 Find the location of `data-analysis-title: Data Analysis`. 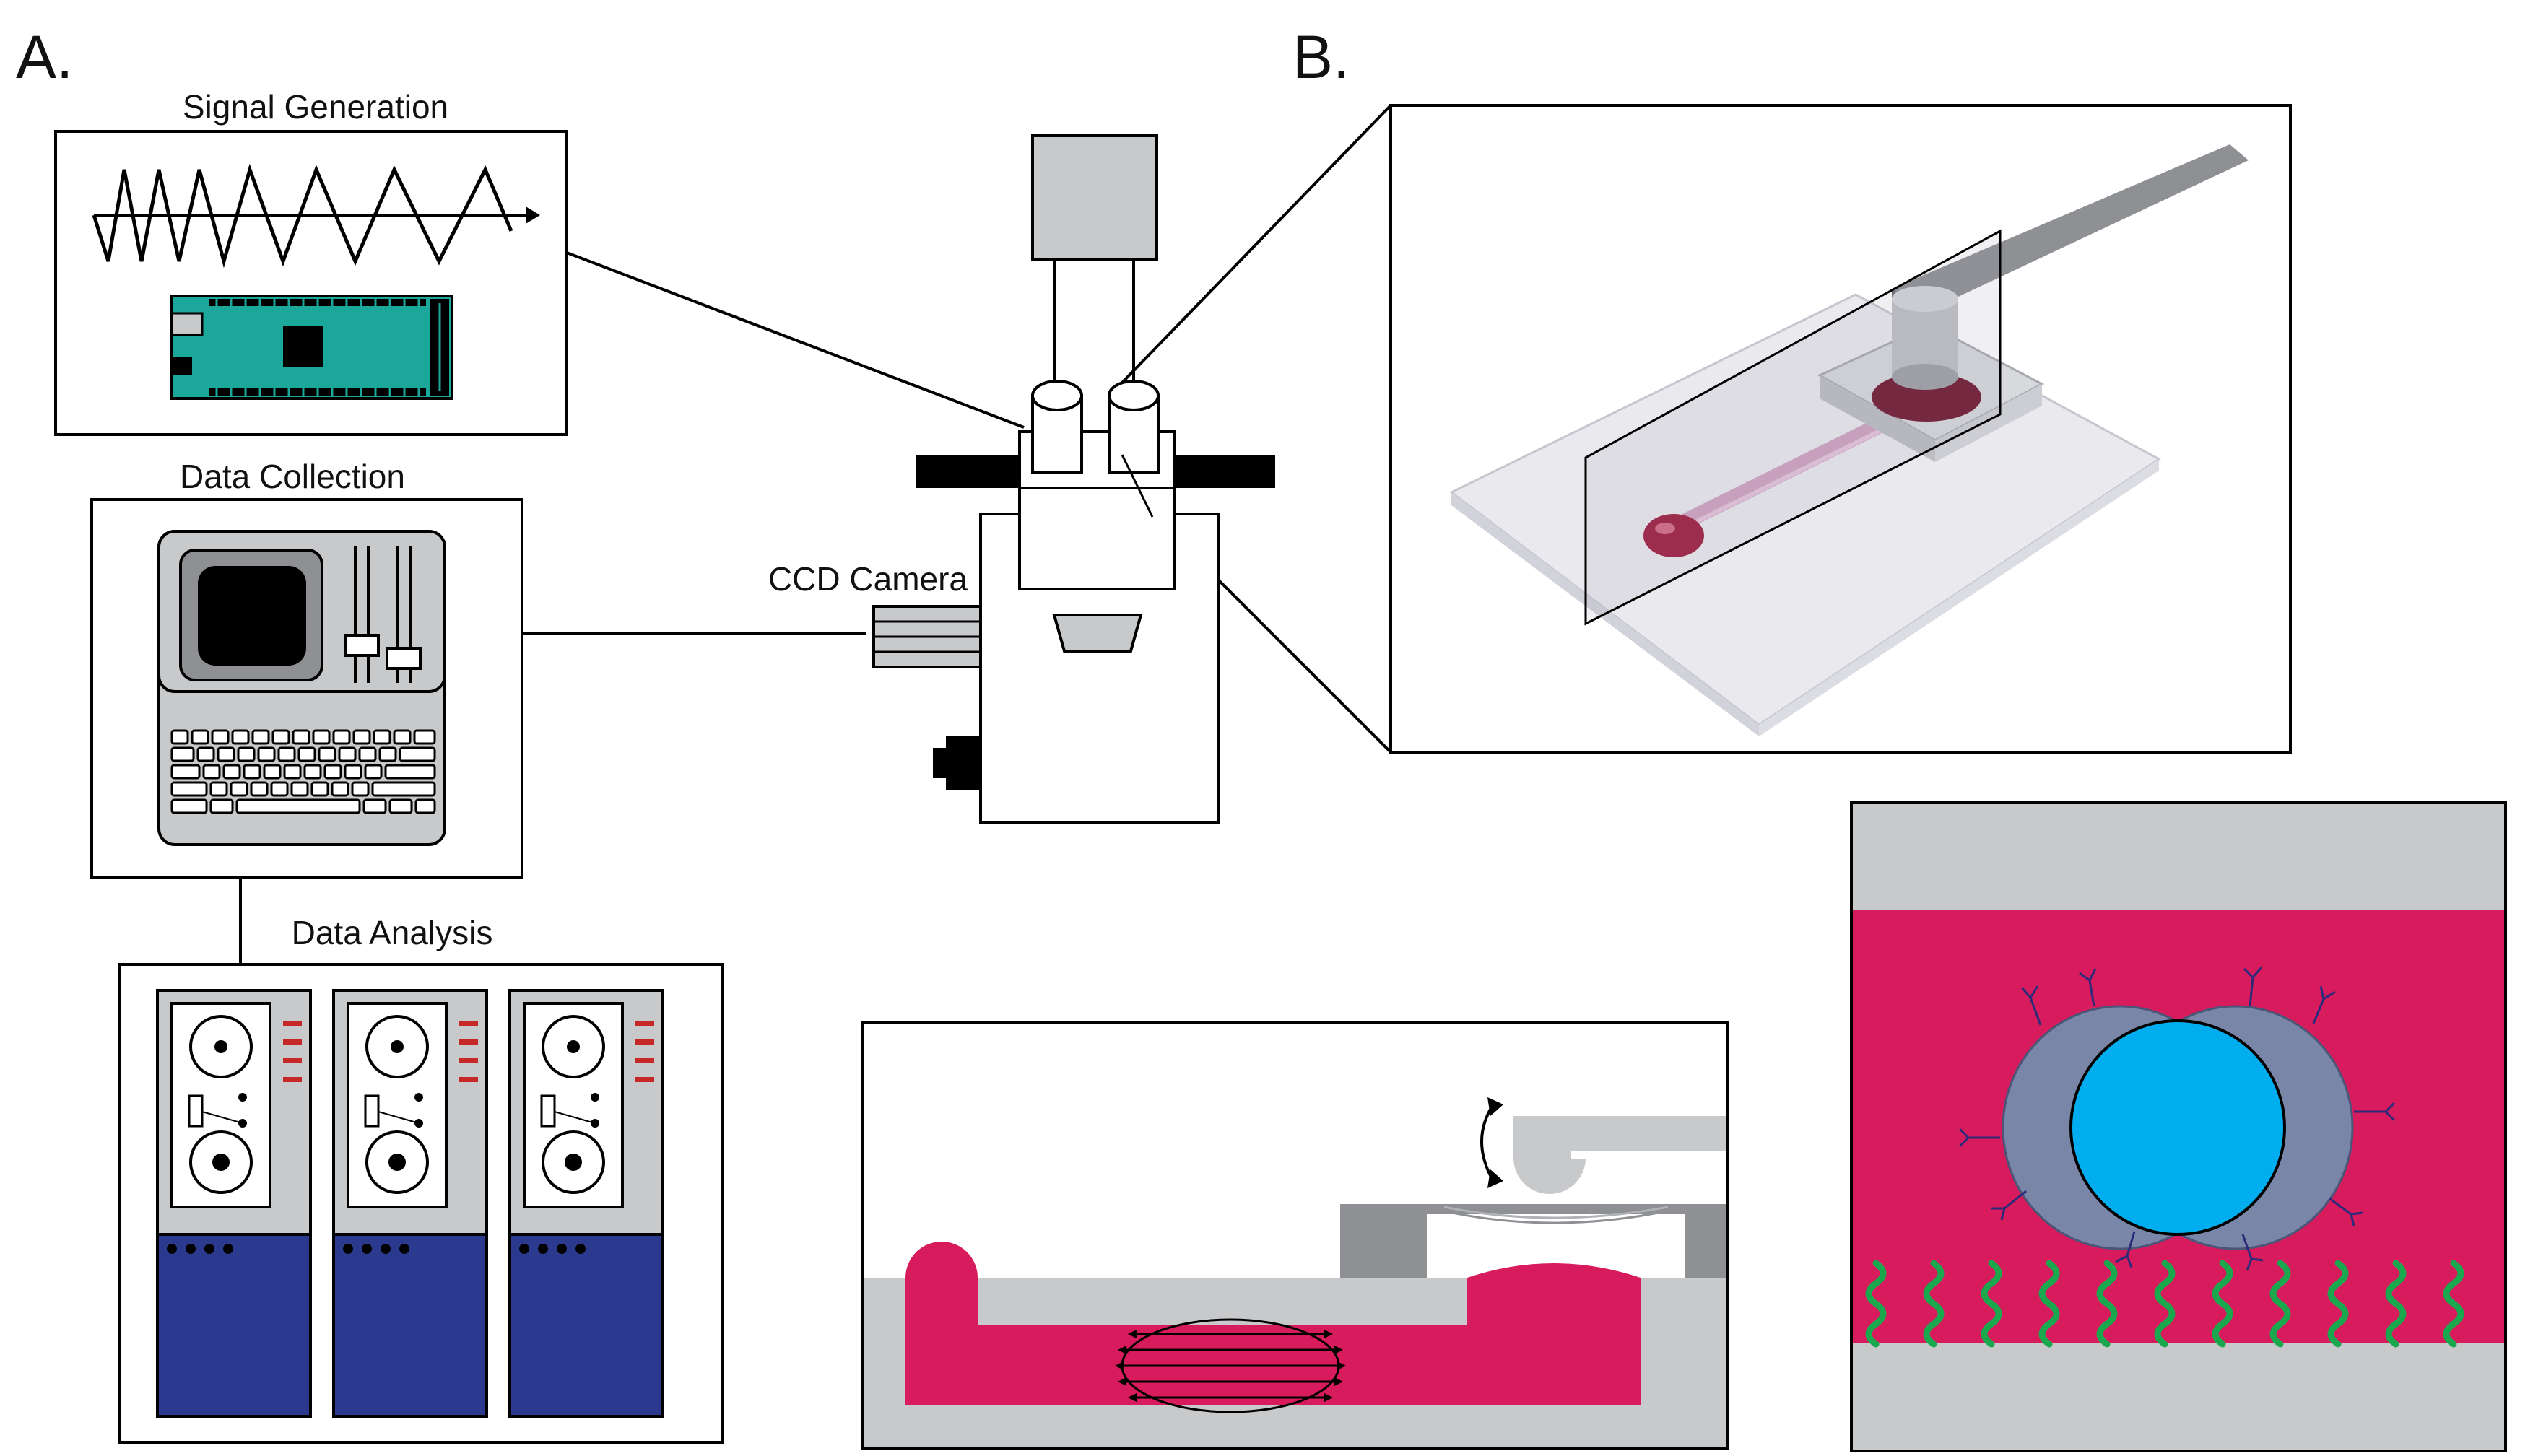

data-analysis-title: Data Analysis is located at coordinates (392, 932).